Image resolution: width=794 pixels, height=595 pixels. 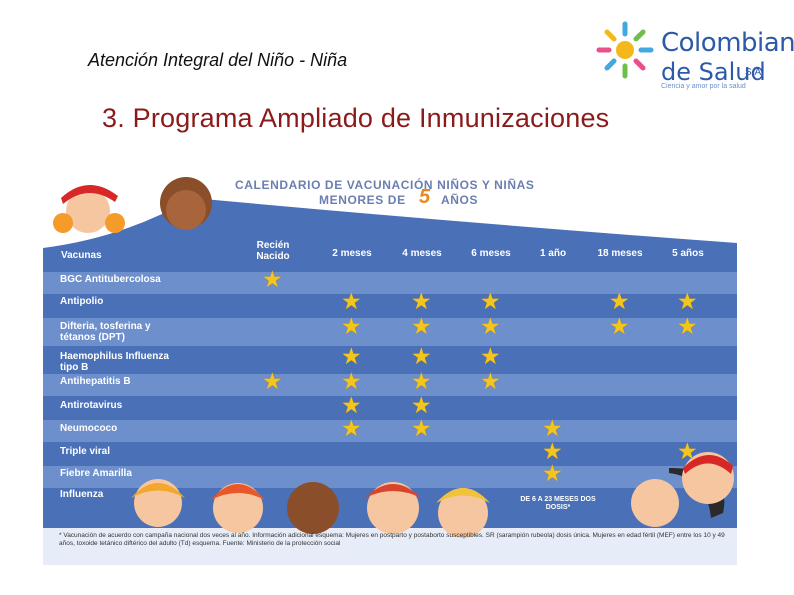 What do you see at coordinates (105, 332) in the screenshot?
I see `vaccine-row-label: Difteria, tosferina y tétanos (DPT)` at bounding box center [105, 332].